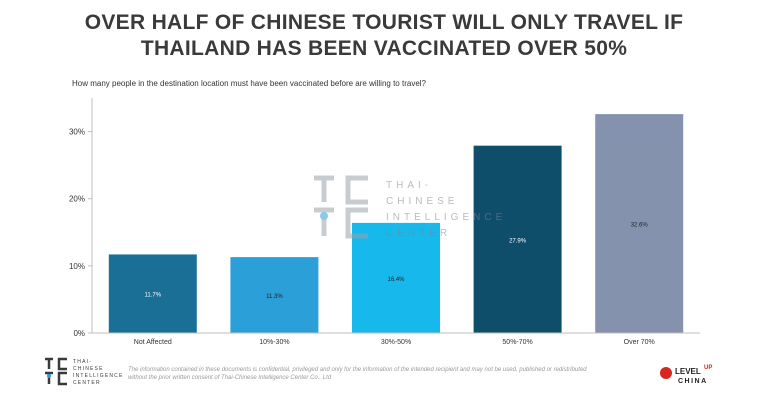  What do you see at coordinates (693, 381) in the screenshot?
I see `levelup-china-text: CHINA` at bounding box center [693, 381].